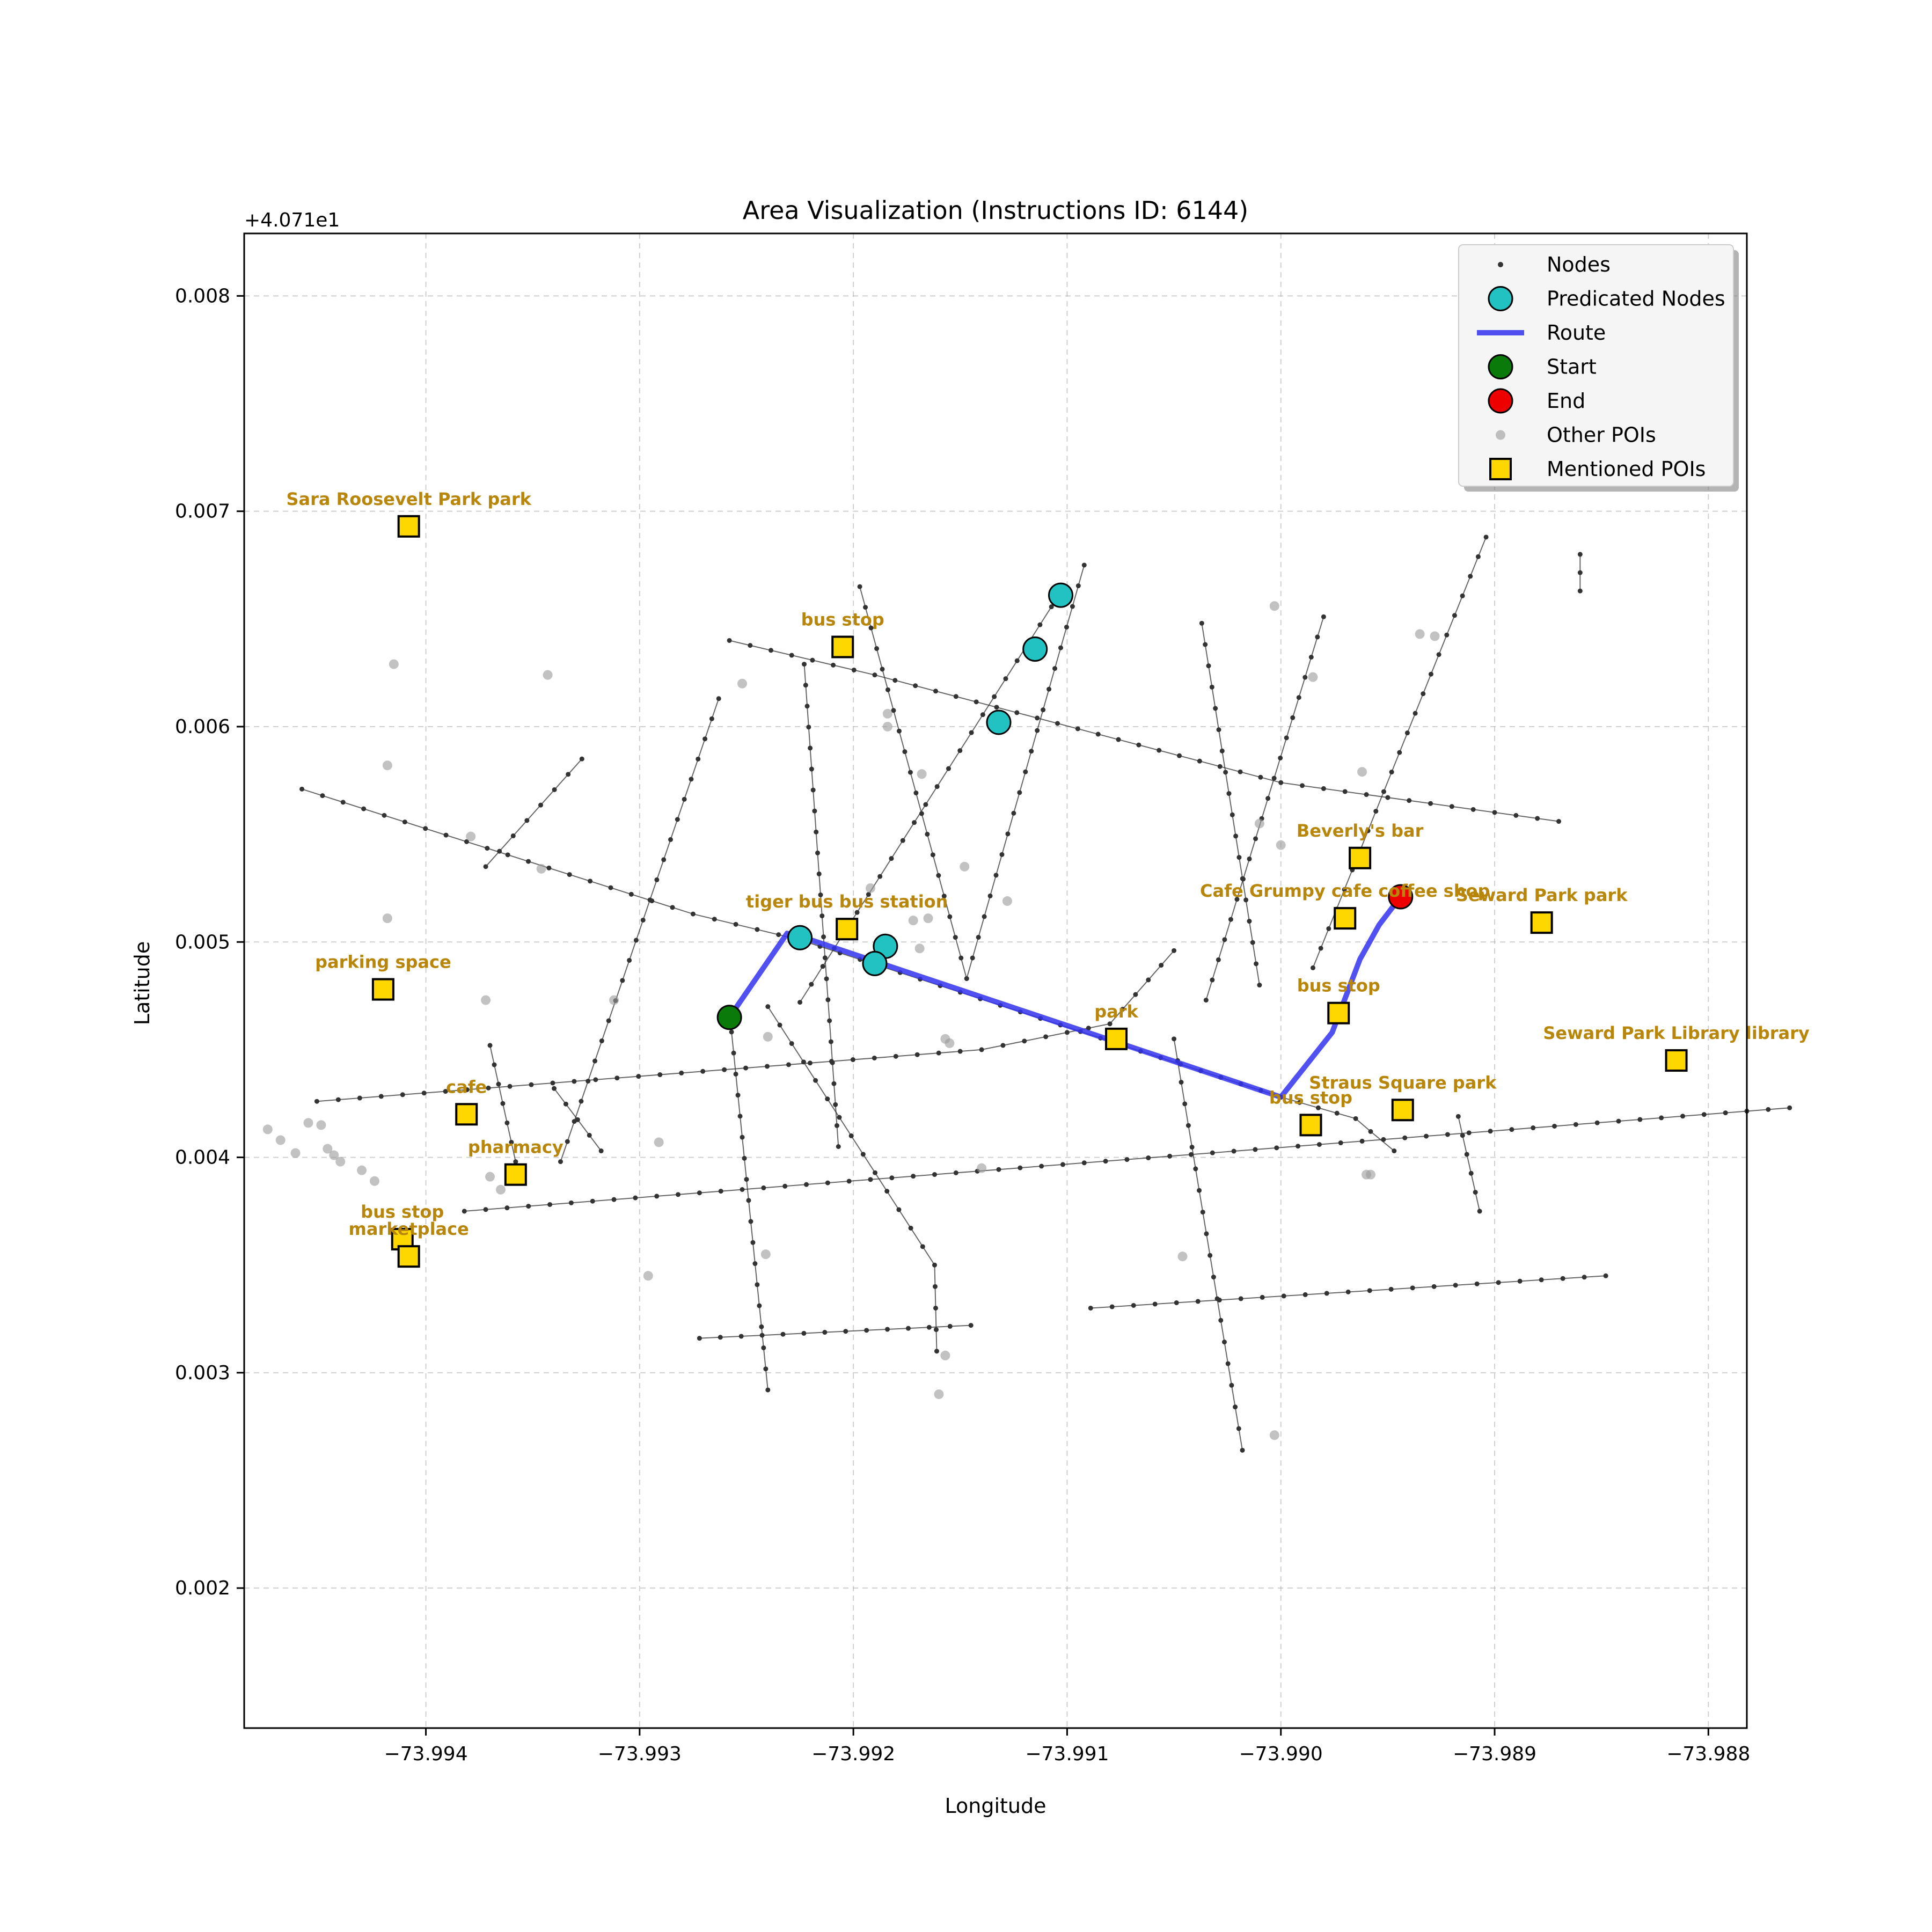  I want to click on x-tick-label: −73.989, so click(1494, 1754).